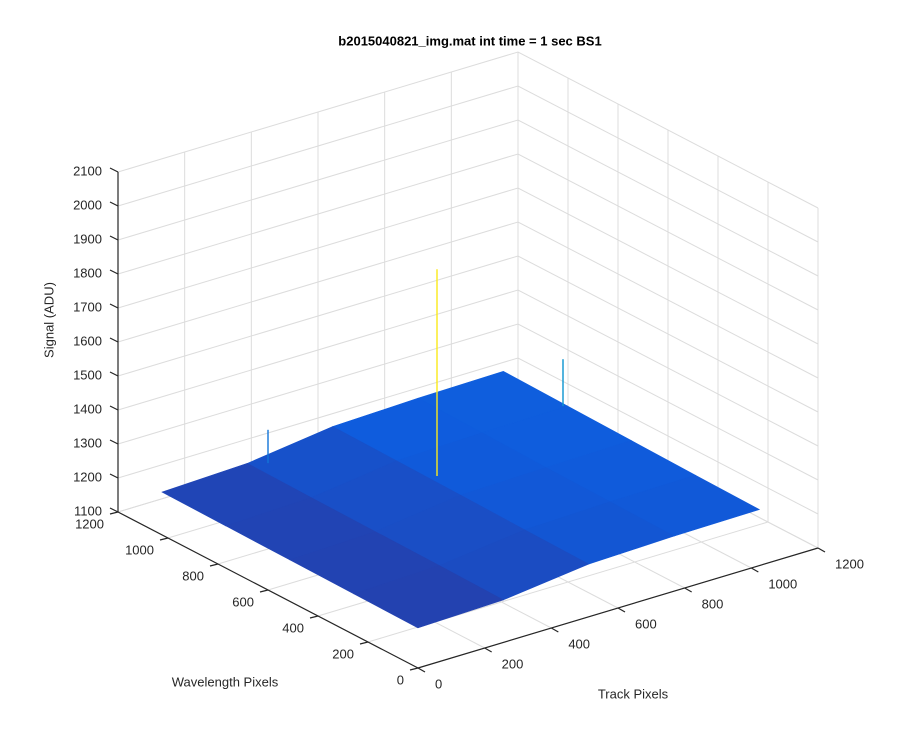  What do you see at coordinates (89, 523) in the screenshot?
I see `y-tick-label: 1200` at bounding box center [89, 523].